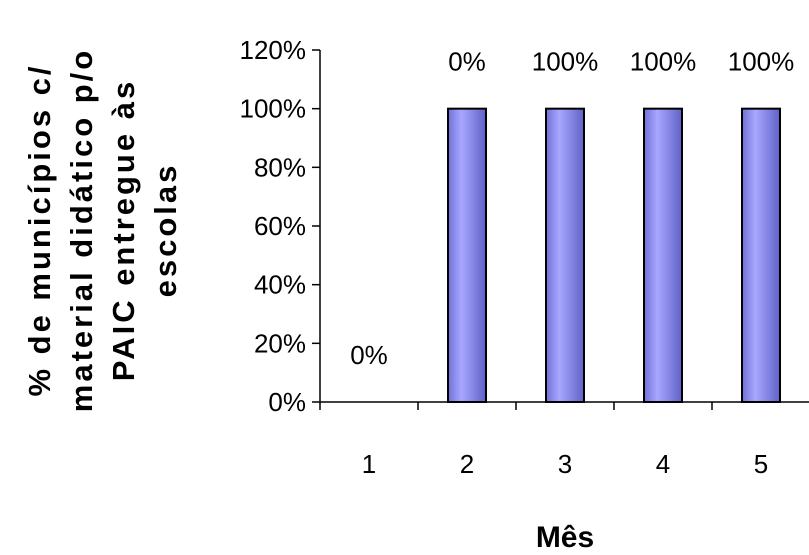 The image size is (809, 555). Describe the element at coordinates (39, 229) in the screenshot. I see `y-axis-title-line-1: % de municípios c/` at that location.